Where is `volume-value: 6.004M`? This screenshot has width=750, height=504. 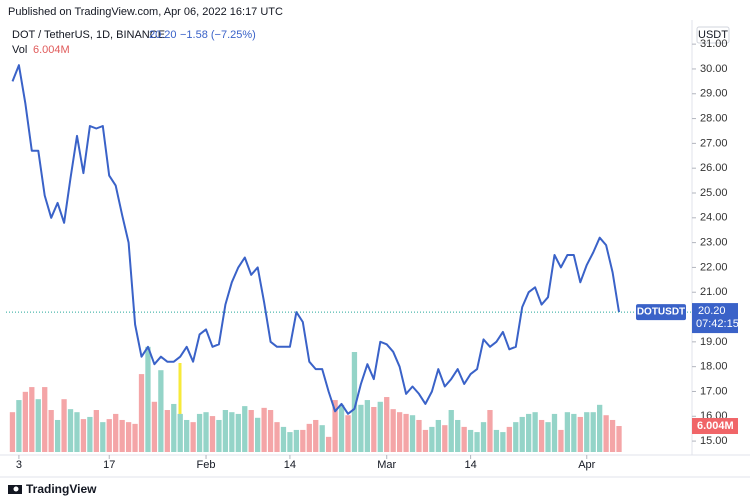
volume-value: 6.004M is located at coordinates (51, 50).